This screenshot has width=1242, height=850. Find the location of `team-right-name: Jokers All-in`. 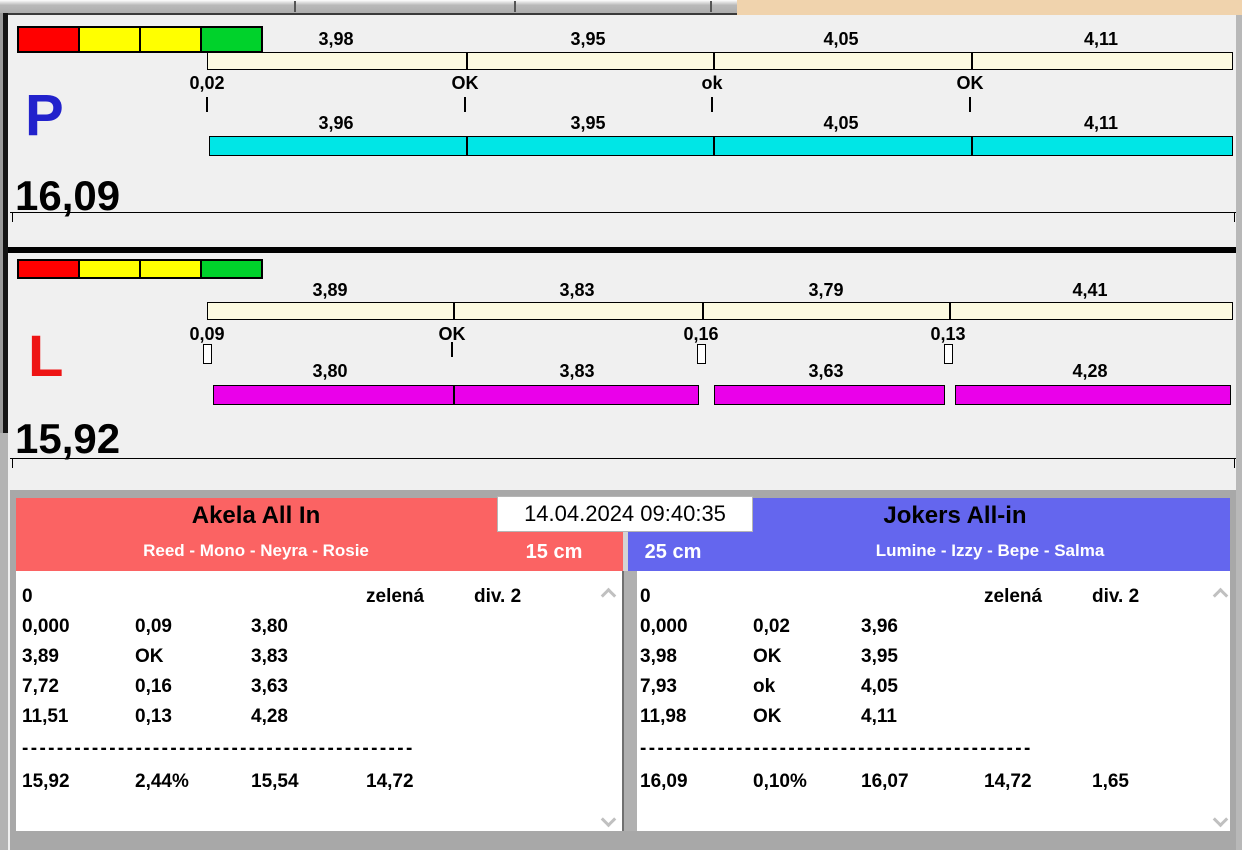

team-right-name: Jokers All-in is located at coordinates (955, 515).